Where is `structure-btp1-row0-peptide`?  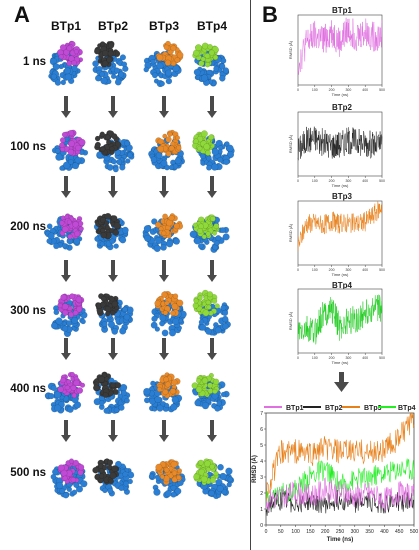 structure-btp1-row0-peptide is located at coordinates (70, 53).